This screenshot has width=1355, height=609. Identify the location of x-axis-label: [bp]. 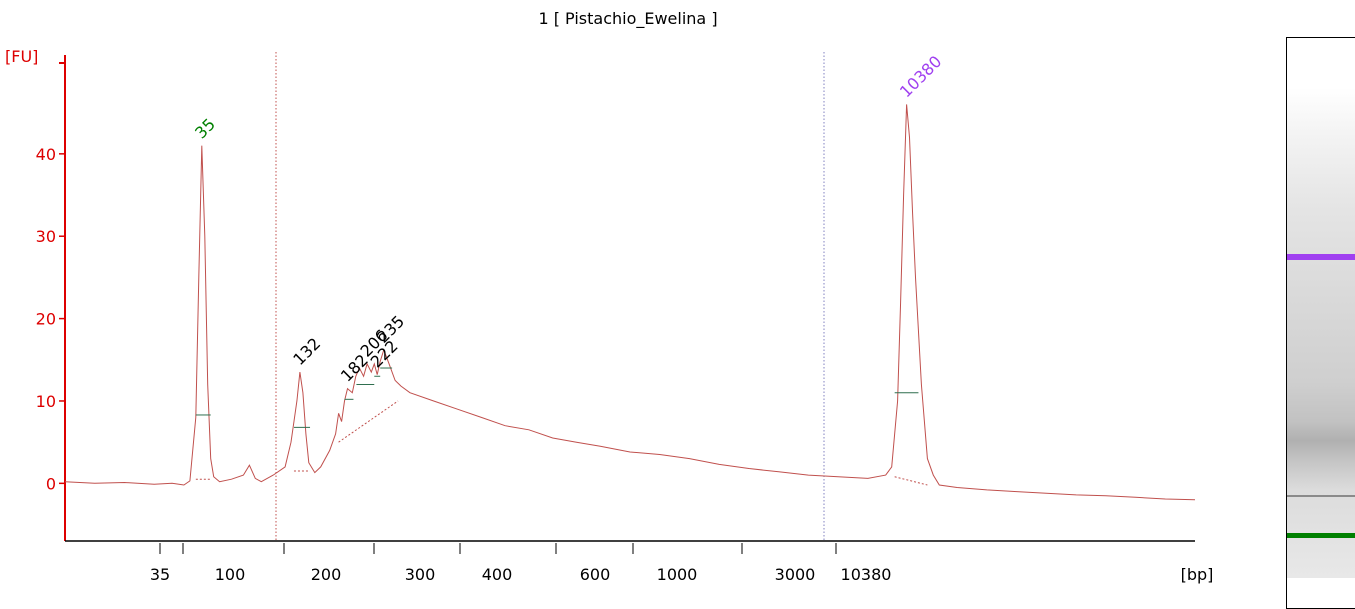
(1197, 574).